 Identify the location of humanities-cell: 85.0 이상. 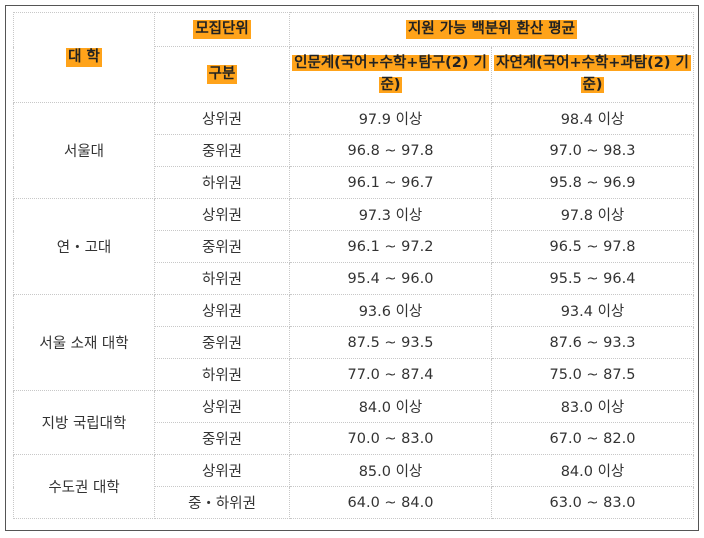
(390, 470).